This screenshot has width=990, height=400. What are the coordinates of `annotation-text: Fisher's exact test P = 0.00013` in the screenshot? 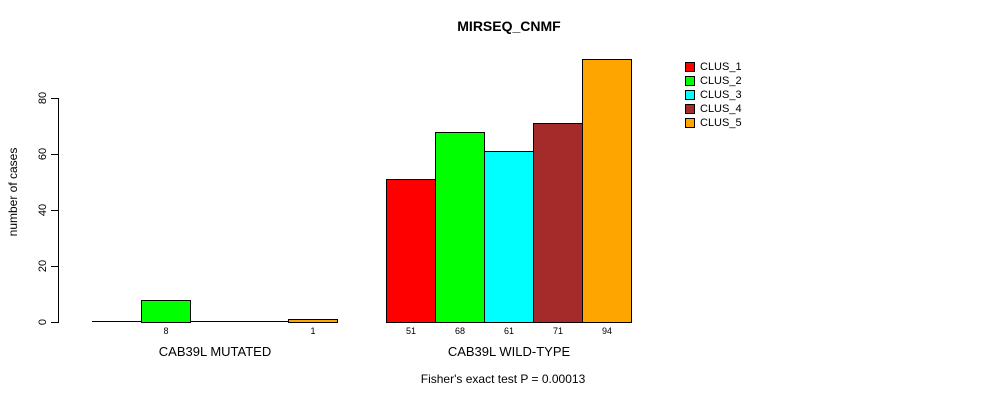 It's located at (503, 379).